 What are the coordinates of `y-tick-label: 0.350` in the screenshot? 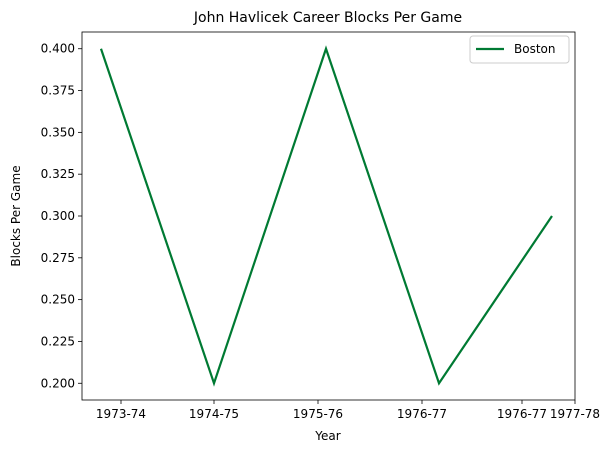 It's located at (58, 132).